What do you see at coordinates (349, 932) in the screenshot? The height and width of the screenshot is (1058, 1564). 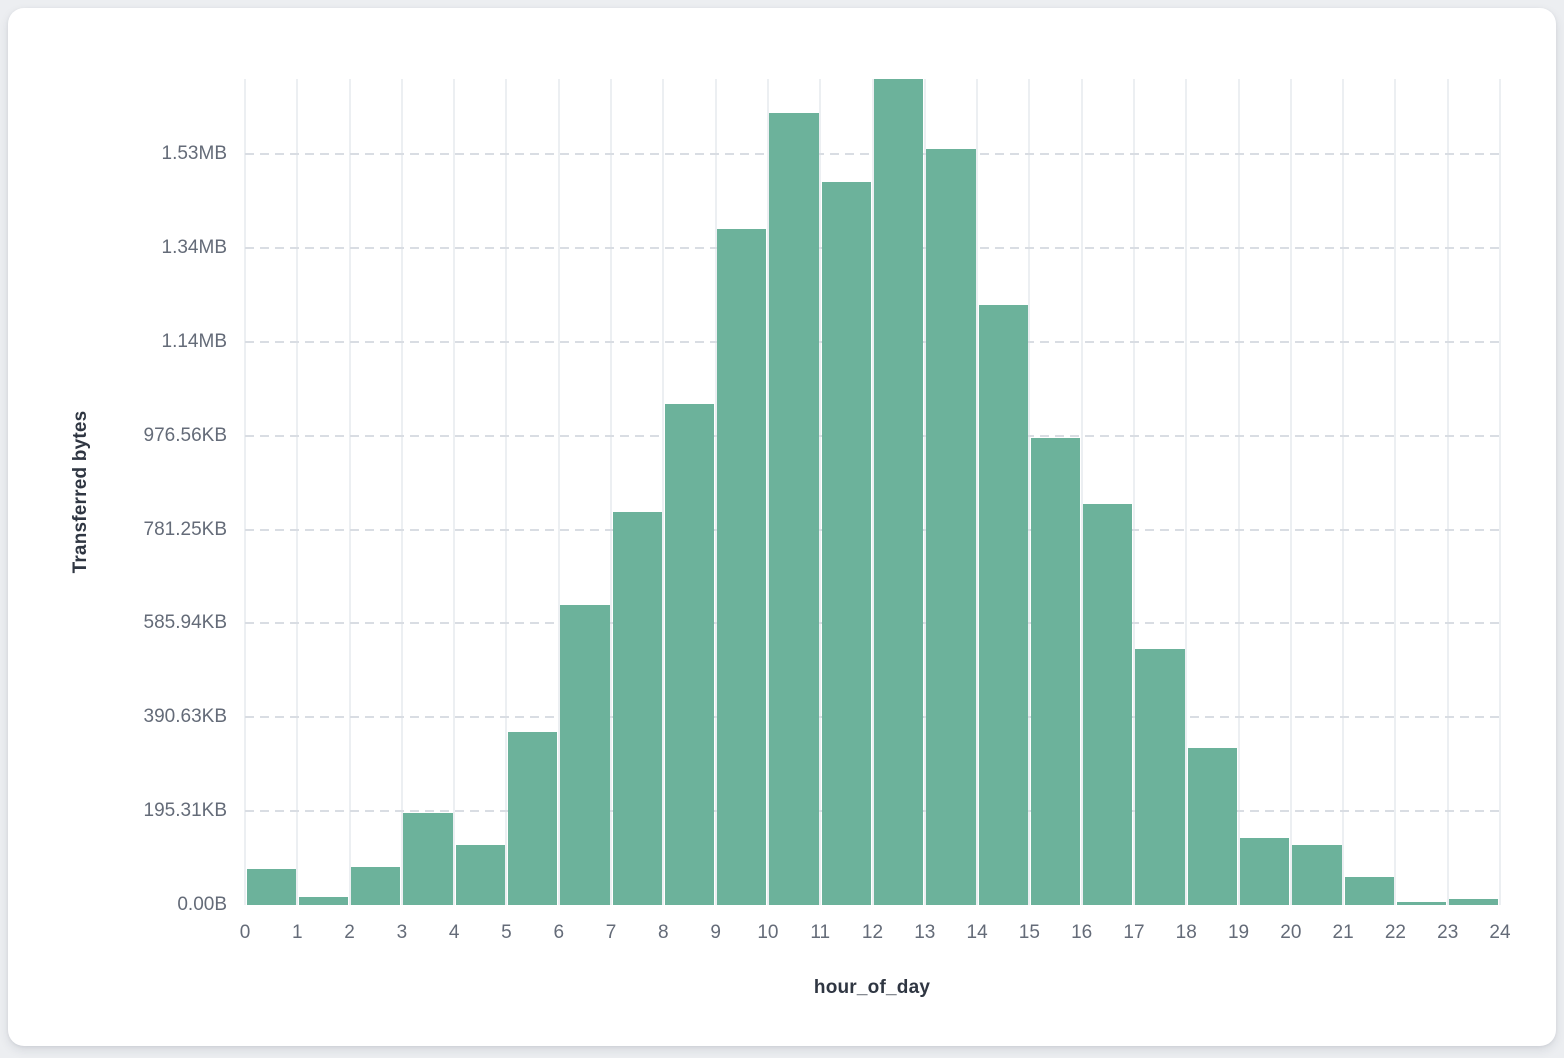 I see `x-tick-label: 2` at bounding box center [349, 932].